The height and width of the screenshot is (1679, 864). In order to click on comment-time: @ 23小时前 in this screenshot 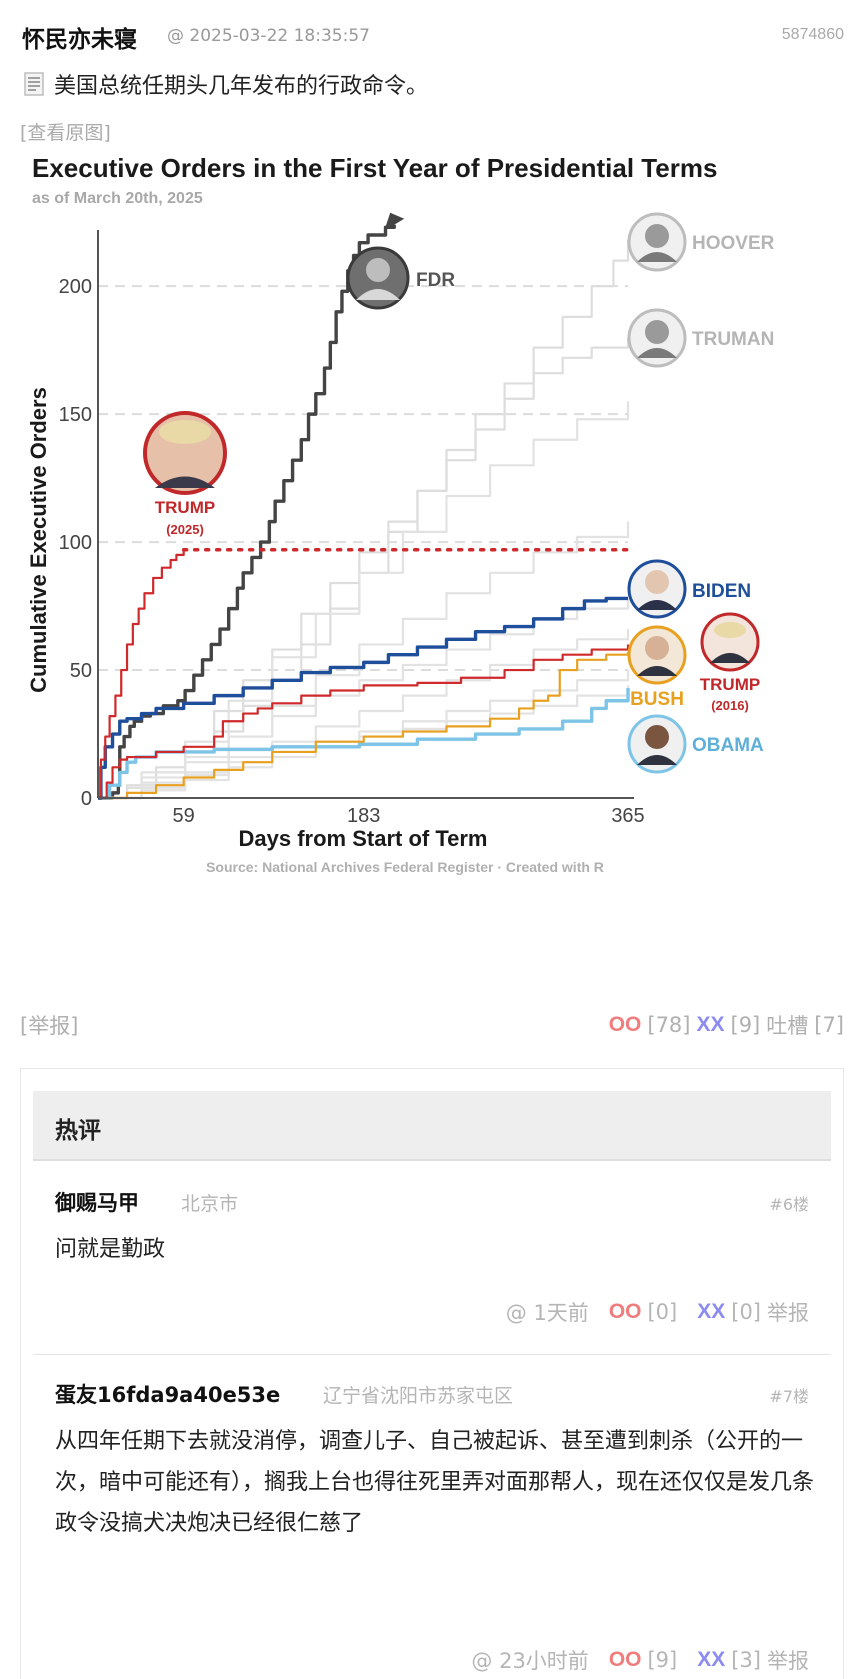, I will do `click(530, 1661)`.